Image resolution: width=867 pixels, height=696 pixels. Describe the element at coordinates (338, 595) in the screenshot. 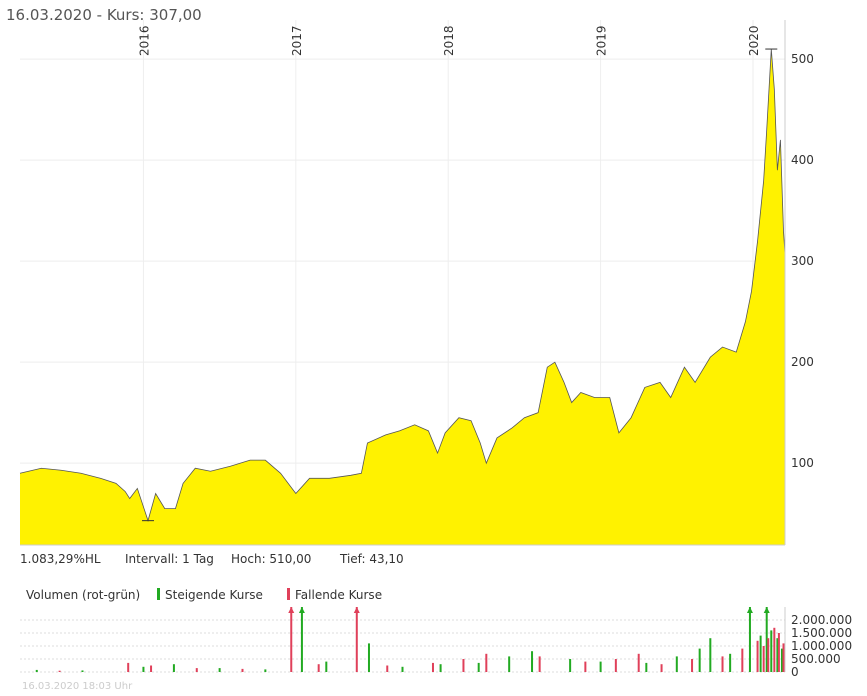

I see `legend-label: Fallende Kurse` at that location.